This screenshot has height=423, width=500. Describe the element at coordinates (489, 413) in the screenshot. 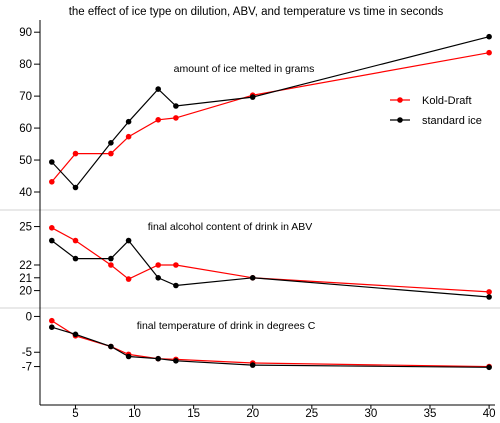

I see `x-tick-label: 40` at that location.